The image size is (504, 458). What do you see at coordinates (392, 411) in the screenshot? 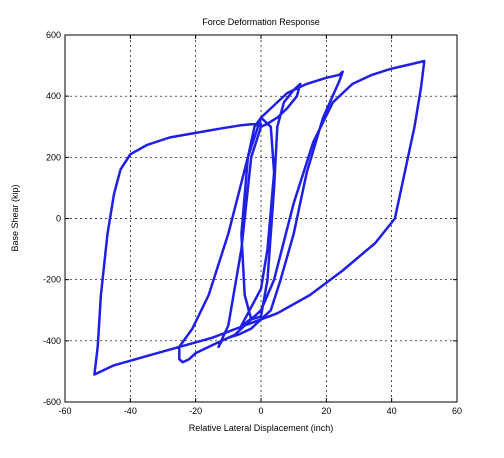
I see `x-tick-label: 40` at bounding box center [392, 411].